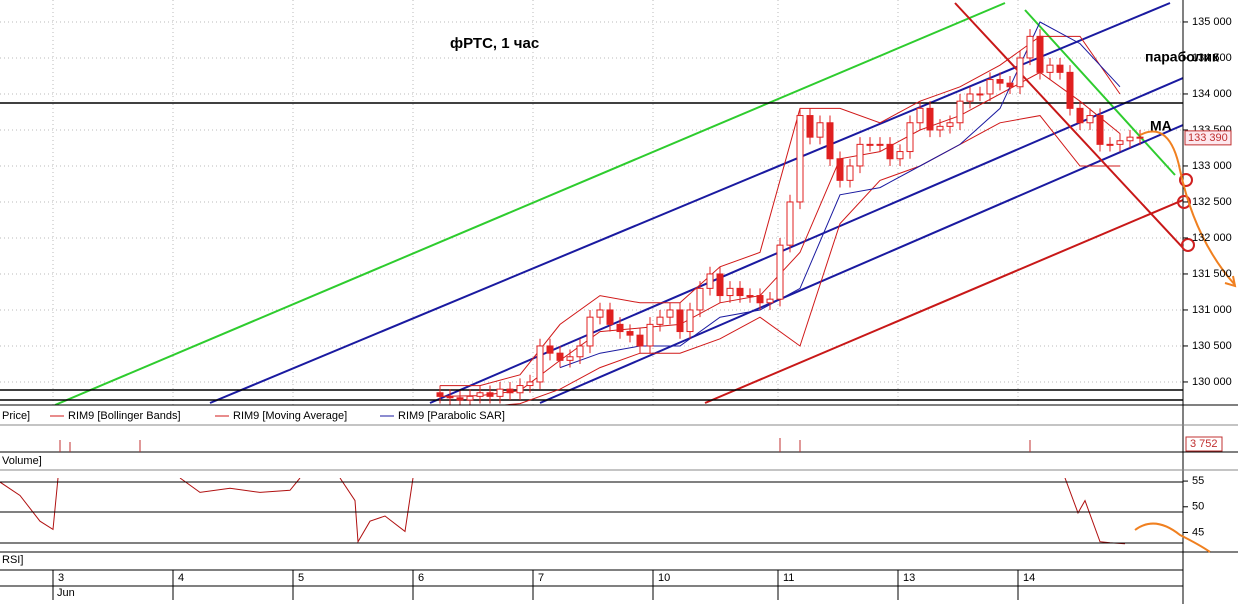 The width and height of the screenshot is (1238, 604). What do you see at coordinates (1212, 310) in the screenshot?
I see `y-tick-label: 131 000` at bounding box center [1212, 310].